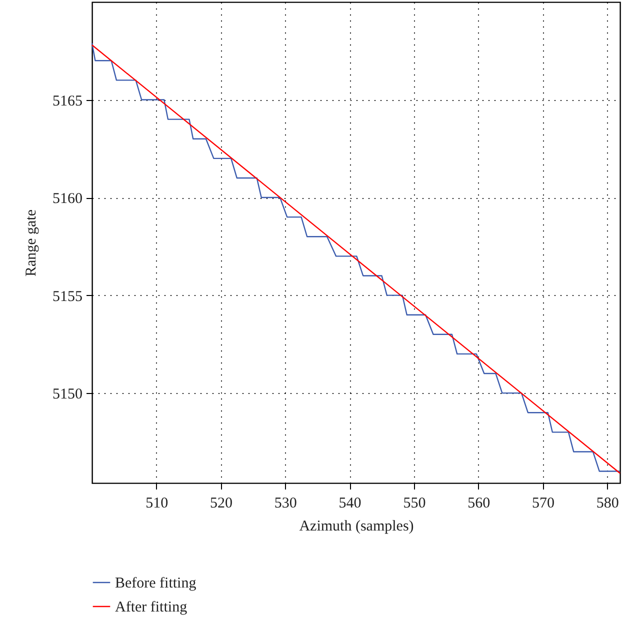 This screenshot has width=623, height=627. I want to click on x-tick-label: 510, so click(157, 504).